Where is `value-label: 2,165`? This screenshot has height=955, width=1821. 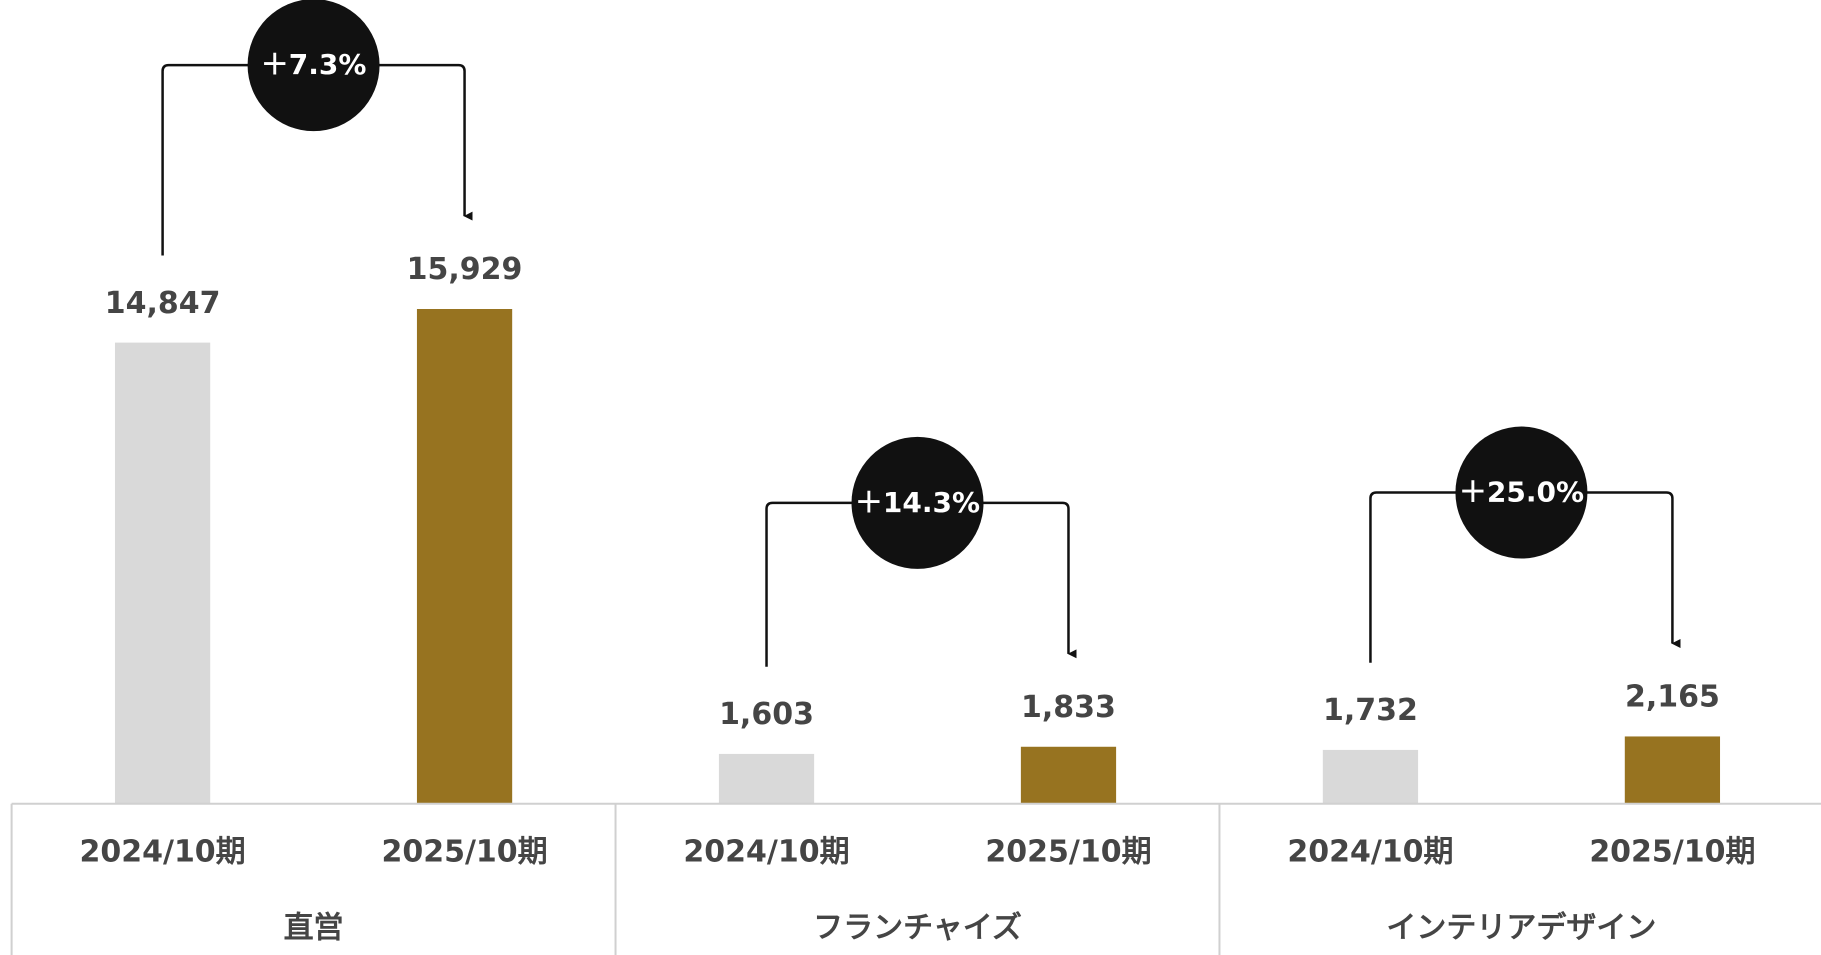
value-label: 2,165 is located at coordinates (1672, 697).